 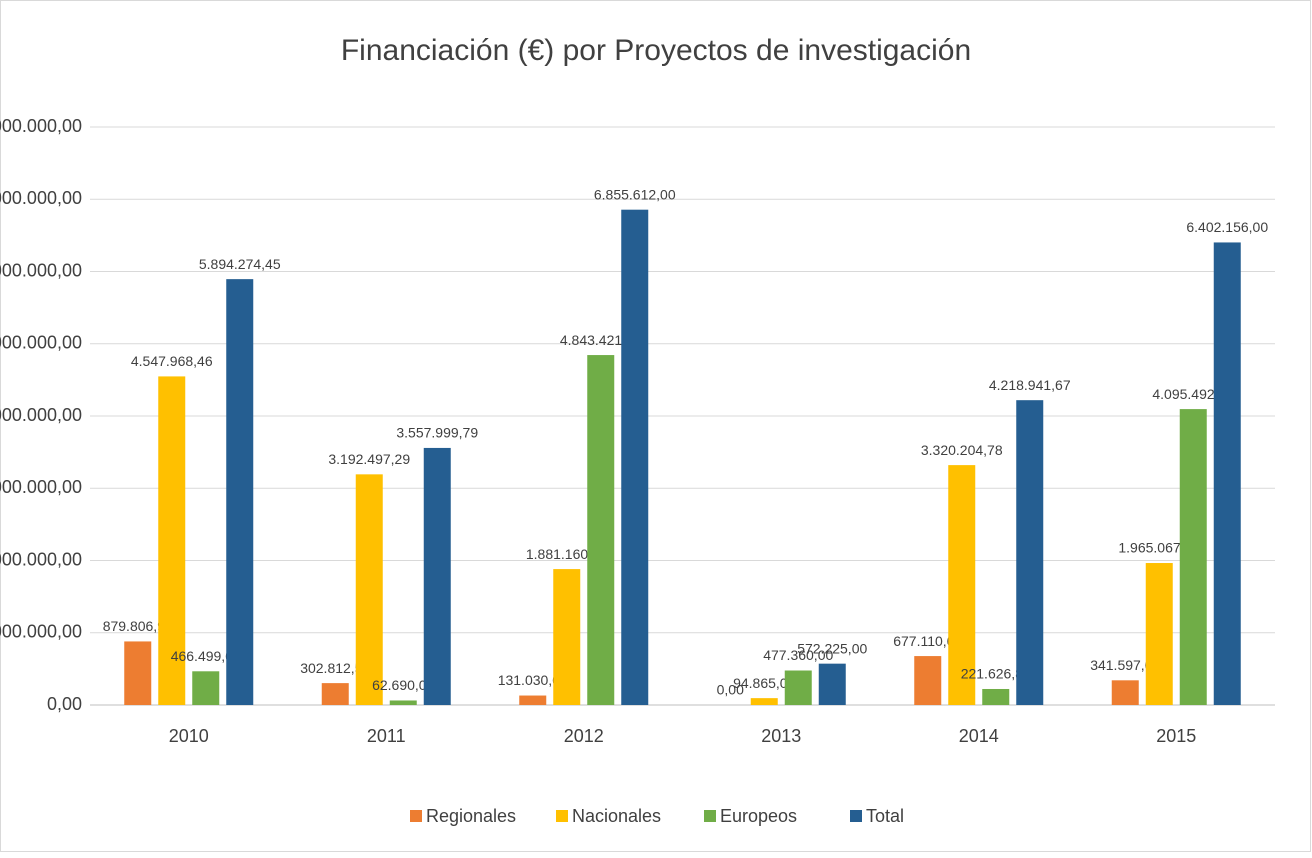 What do you see at coordinates (1030, 385) in the screenshot?
I see `value-label: 4.218.941,67` at bounding box center [1030, 385].